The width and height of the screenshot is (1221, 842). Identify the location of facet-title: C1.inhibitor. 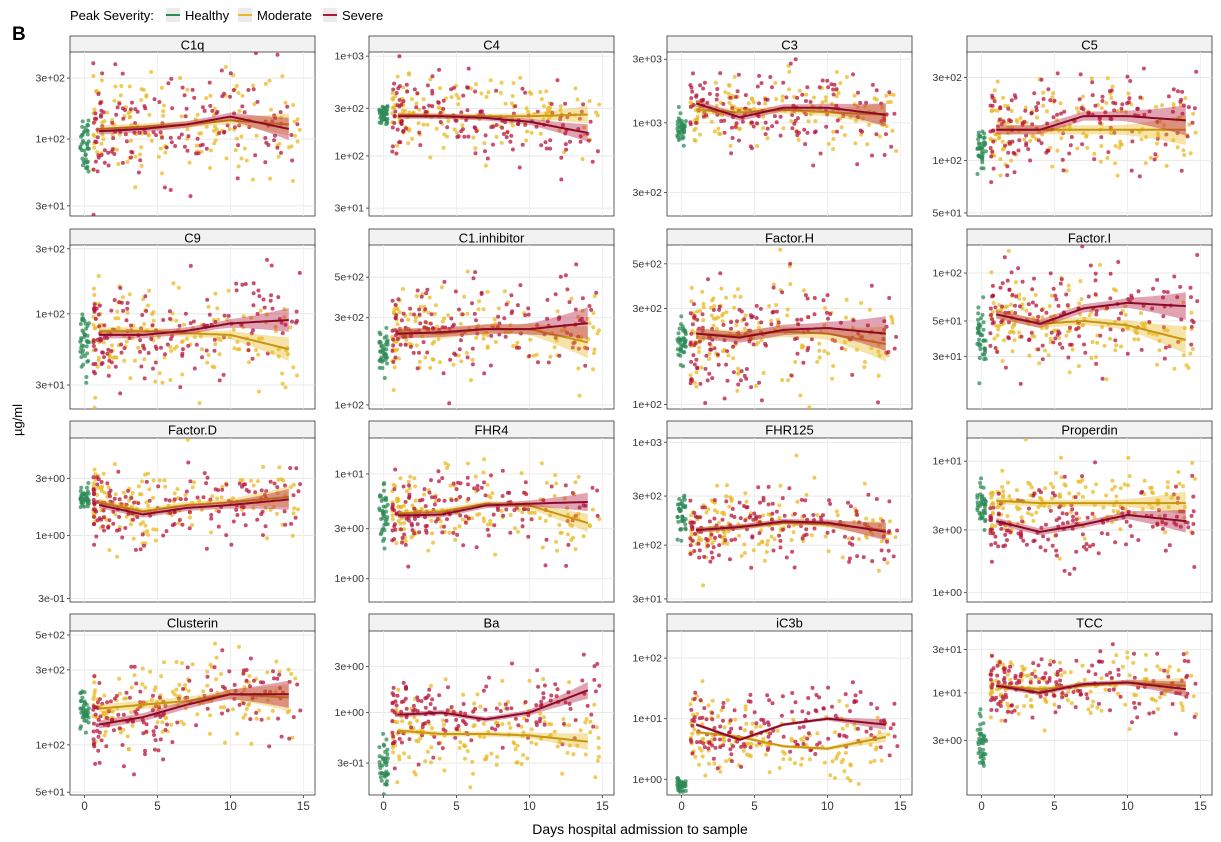
(492, 238).